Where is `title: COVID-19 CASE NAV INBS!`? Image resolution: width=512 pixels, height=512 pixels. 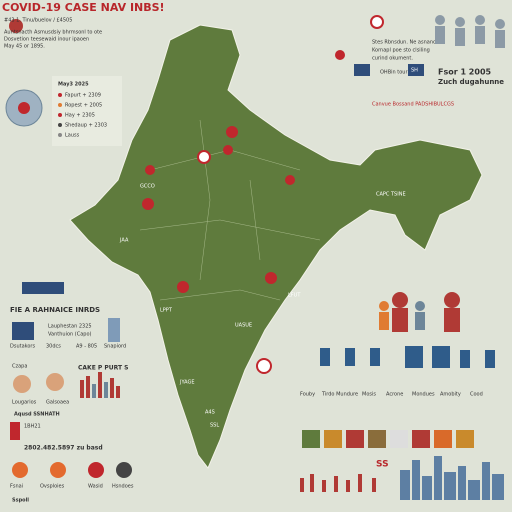 title: COVID-19 CASE NAV INBS! is located at coordinates (83, 7).